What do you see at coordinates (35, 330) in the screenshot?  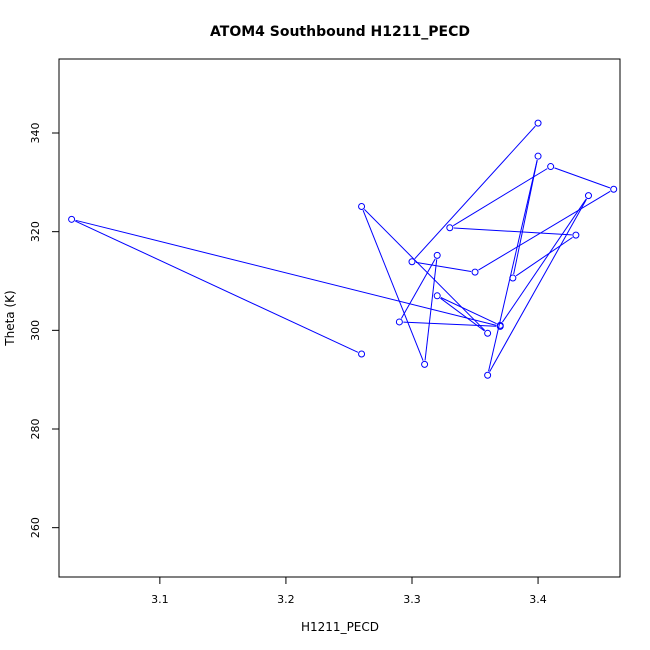 I see `y-tick-label: 300` at bounding box center [35, 330].